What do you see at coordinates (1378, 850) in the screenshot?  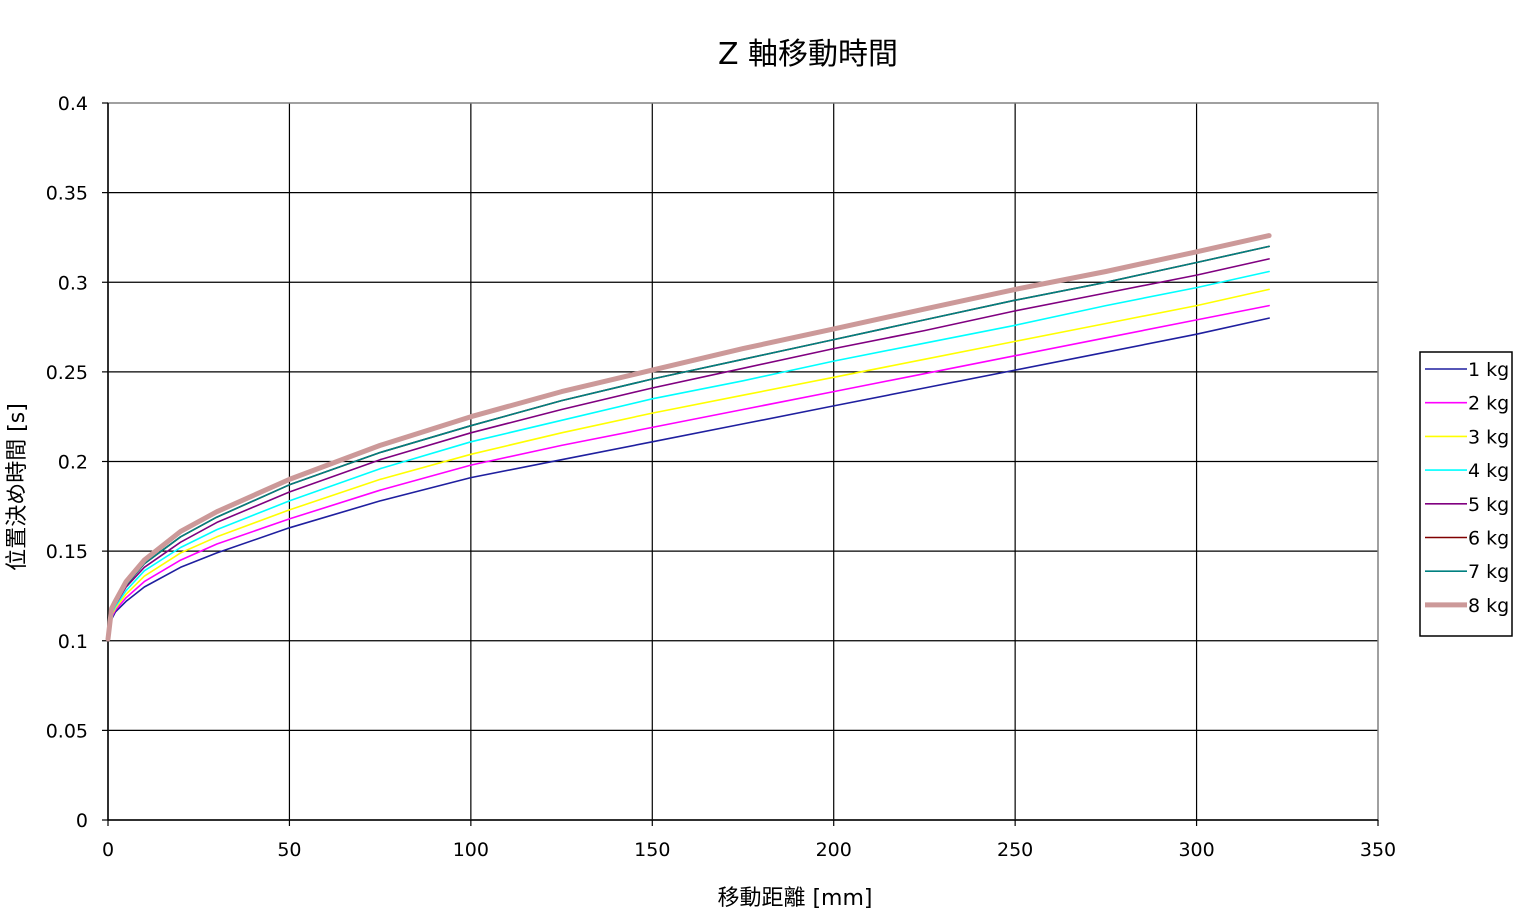 I see `x-tick-label: 350` at bounding box center [1378, 850].